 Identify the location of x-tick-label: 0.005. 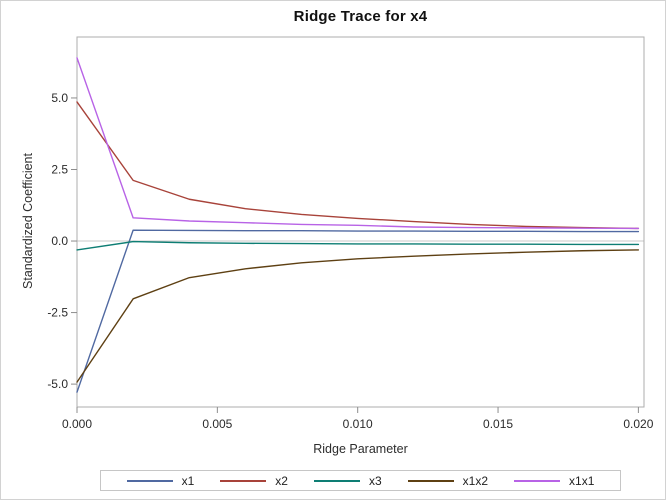
(217, 424).